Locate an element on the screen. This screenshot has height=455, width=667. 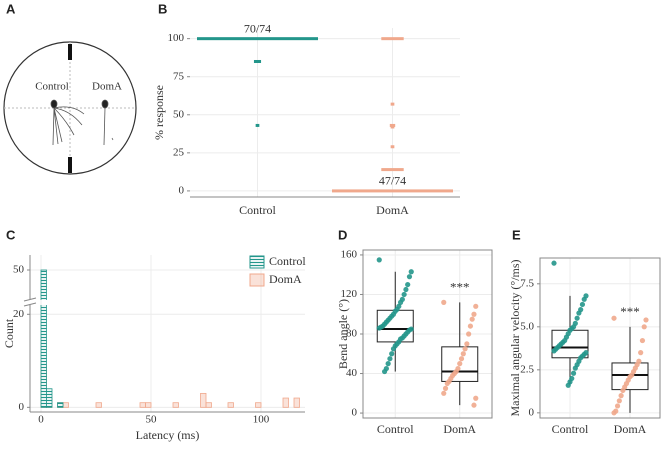
y-tick-label: 100 is located at coordinates (176, 38).